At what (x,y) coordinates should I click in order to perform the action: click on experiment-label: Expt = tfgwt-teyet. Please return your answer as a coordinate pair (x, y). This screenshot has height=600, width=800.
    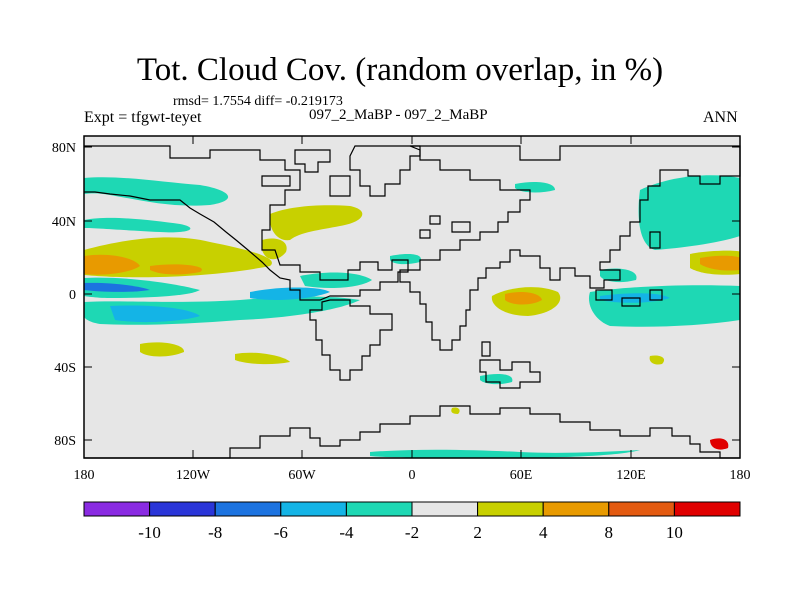
    Looking at the image, I should click on (143, 117).